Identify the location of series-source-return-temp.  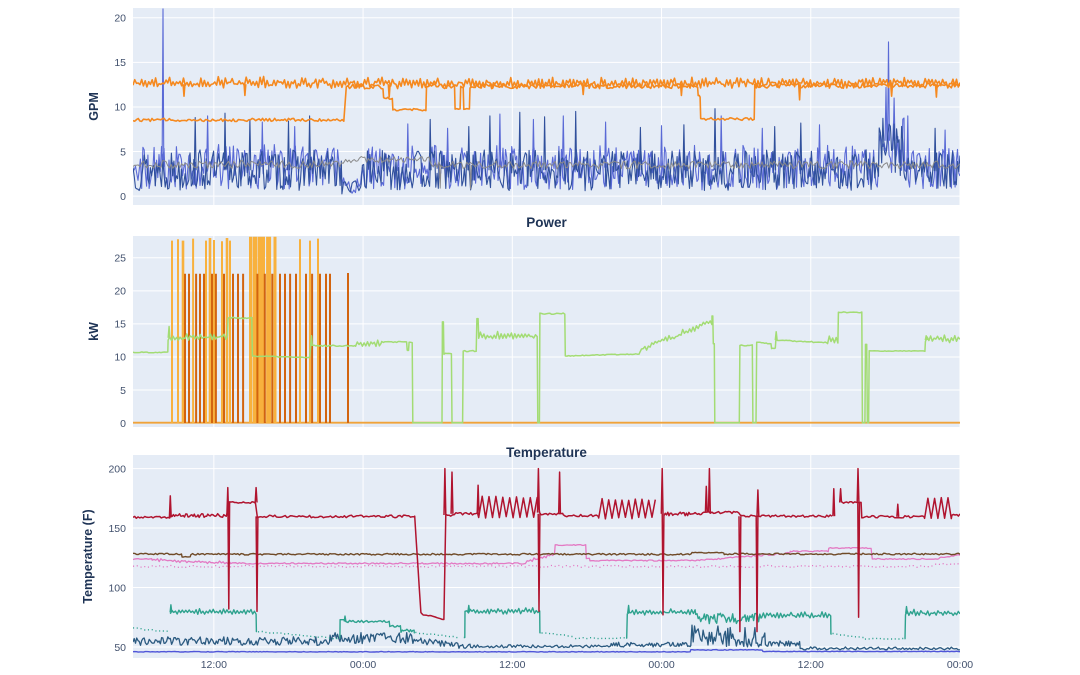
(546, 637).